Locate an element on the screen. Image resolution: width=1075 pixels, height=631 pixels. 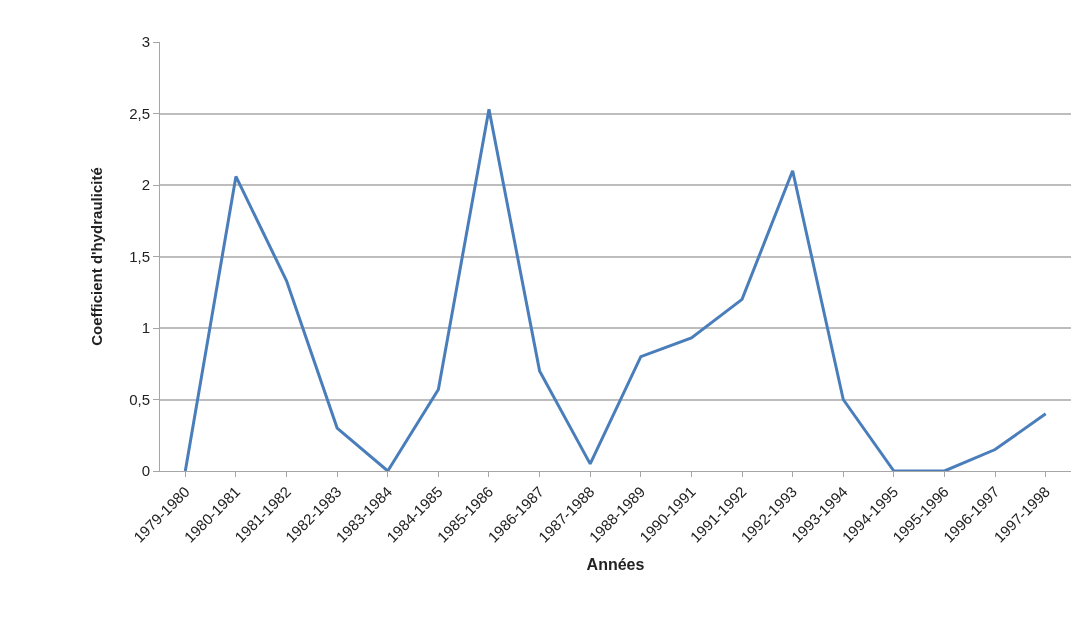
x-axis-title: Années is located at coordinates (615, 565).